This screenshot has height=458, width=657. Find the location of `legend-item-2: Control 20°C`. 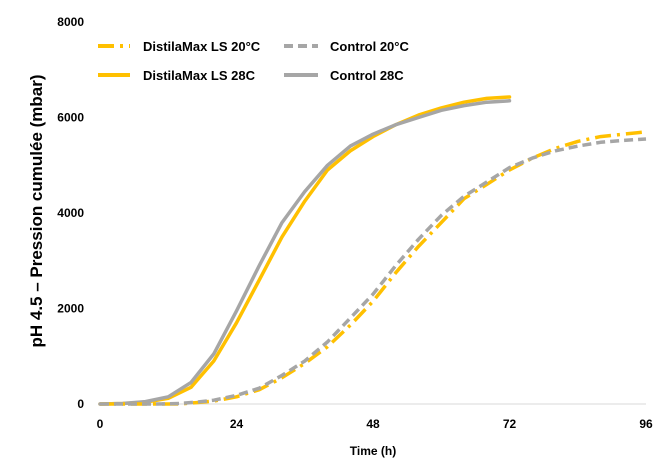

legend-item-2: Control 20°C is located at coordinates (346, 46).